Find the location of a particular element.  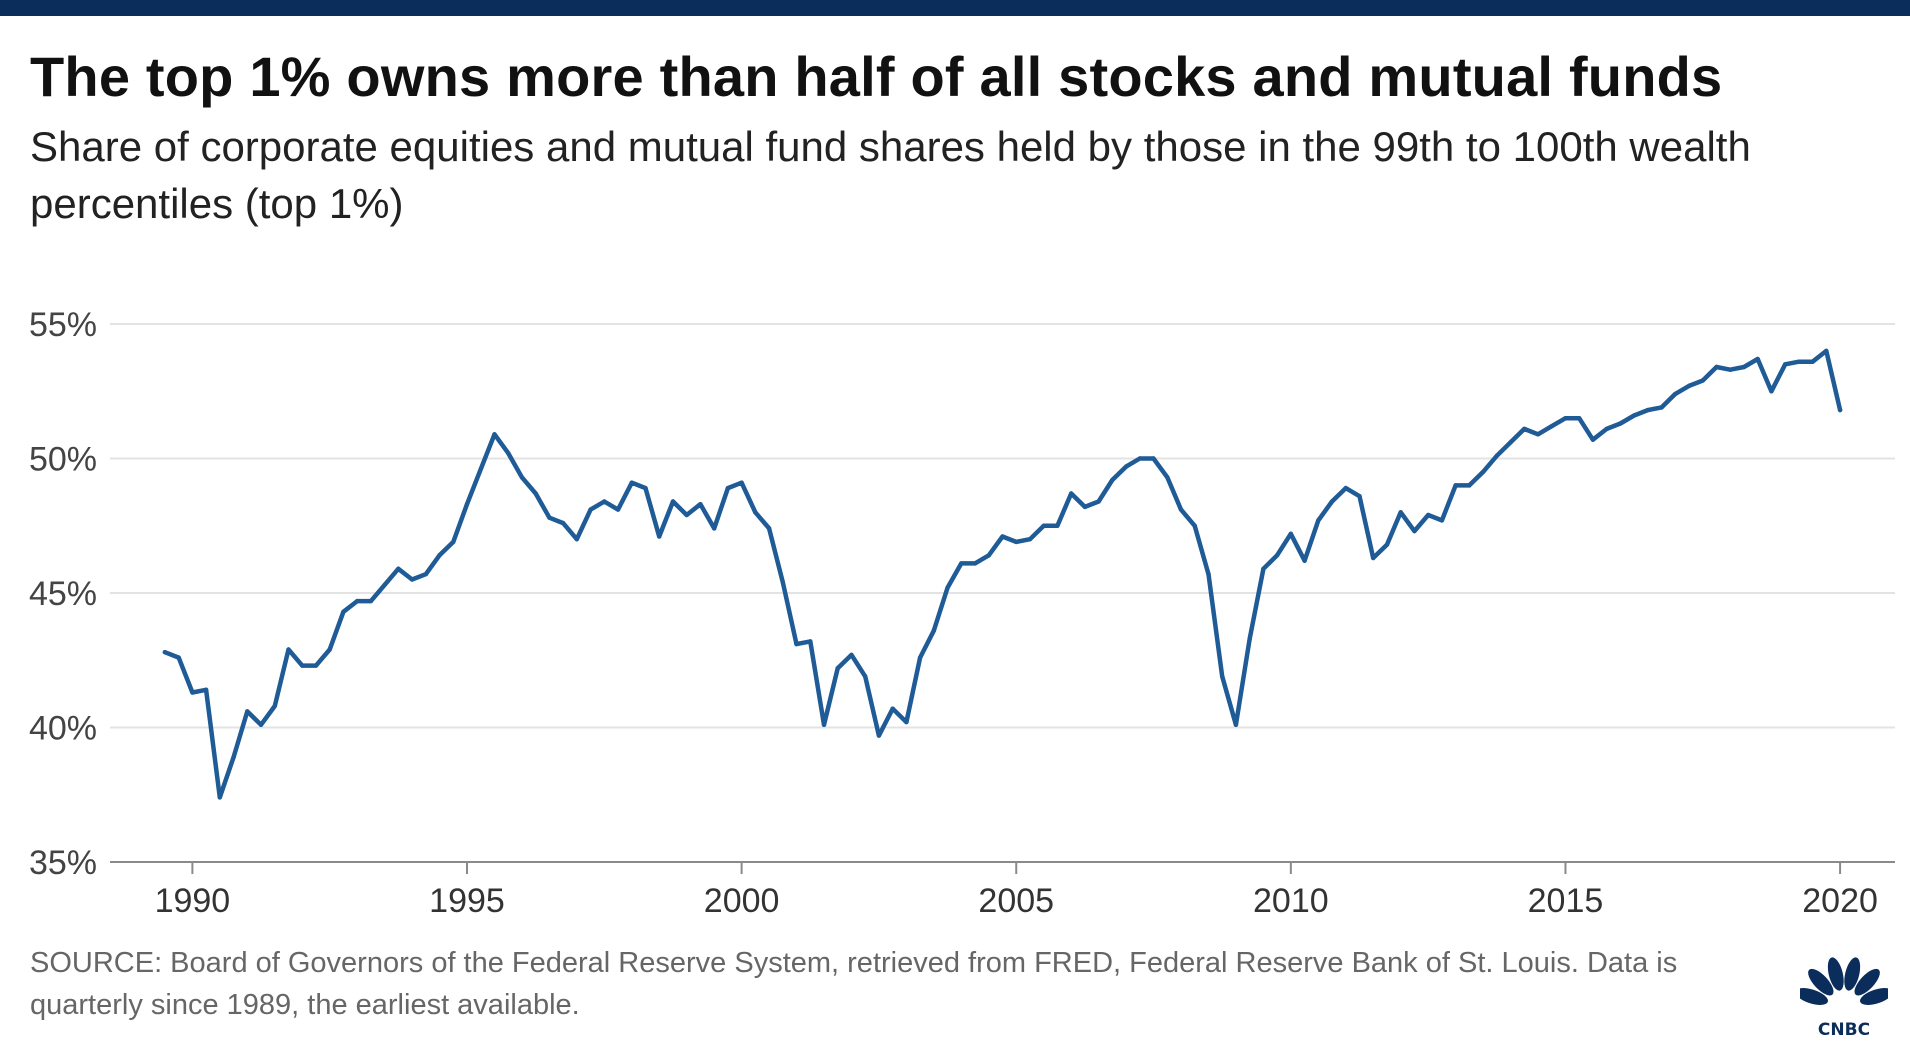

x-tick-label: 2010 is located at coordinates (1291, 901).